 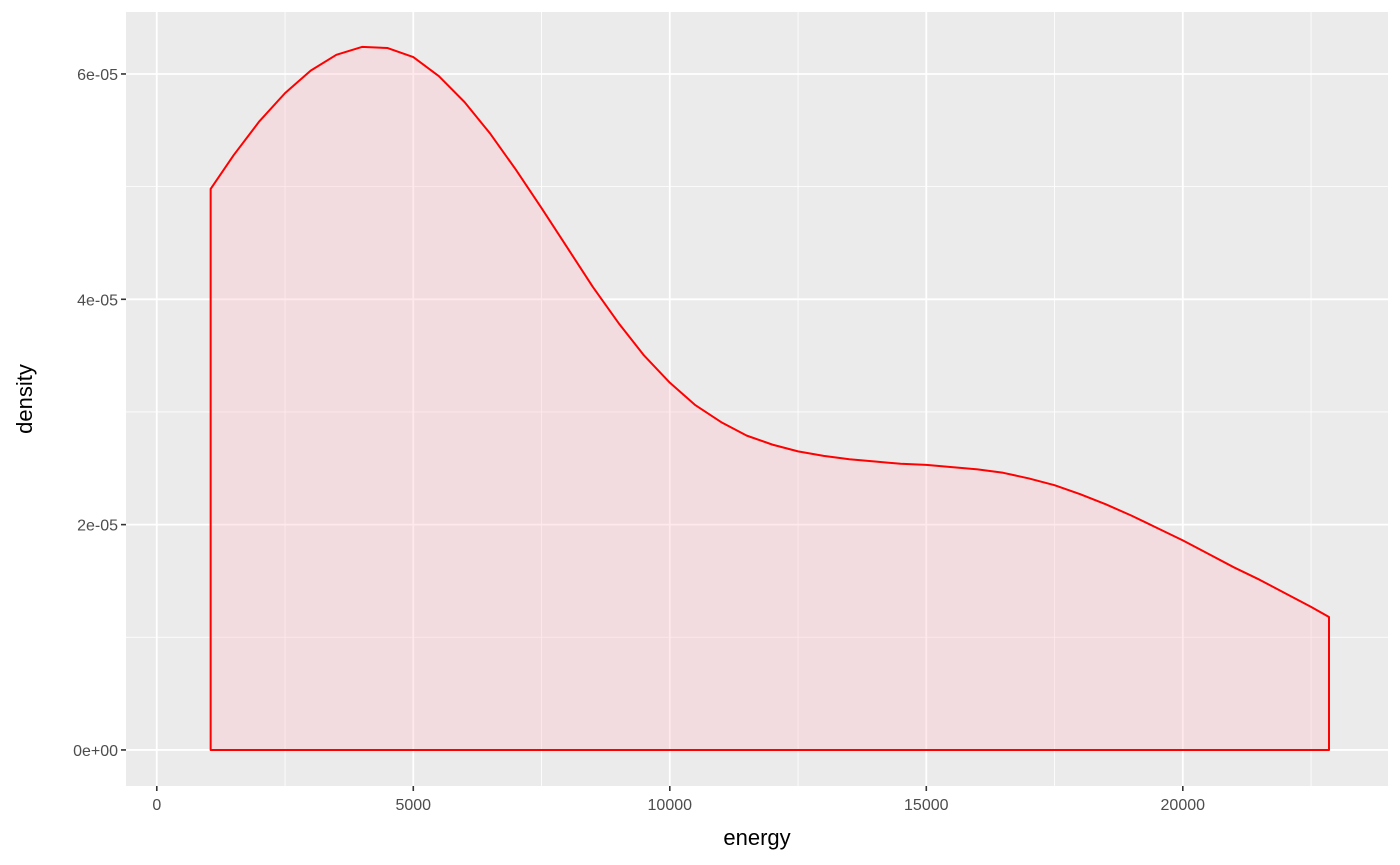 I want to click on x-tick-label: 15000, so click(x=926, y=805).